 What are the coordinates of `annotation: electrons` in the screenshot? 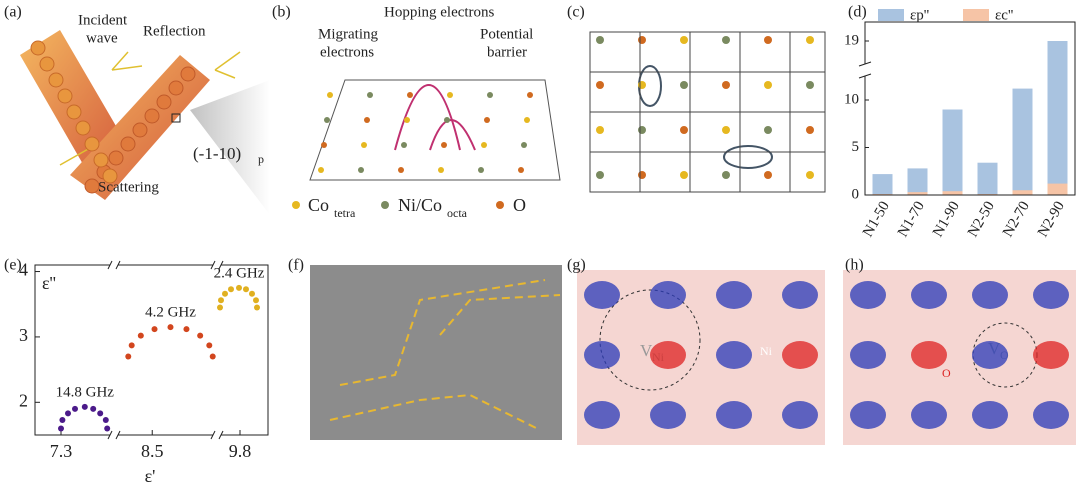 It's located at (347, 52).